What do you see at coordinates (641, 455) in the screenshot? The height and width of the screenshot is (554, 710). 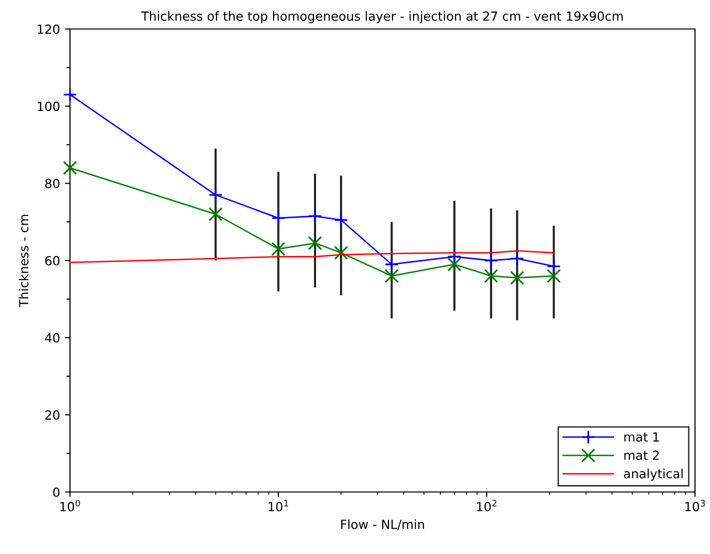 I see `legend-label: mat 2` at bounding box center [641, 455].